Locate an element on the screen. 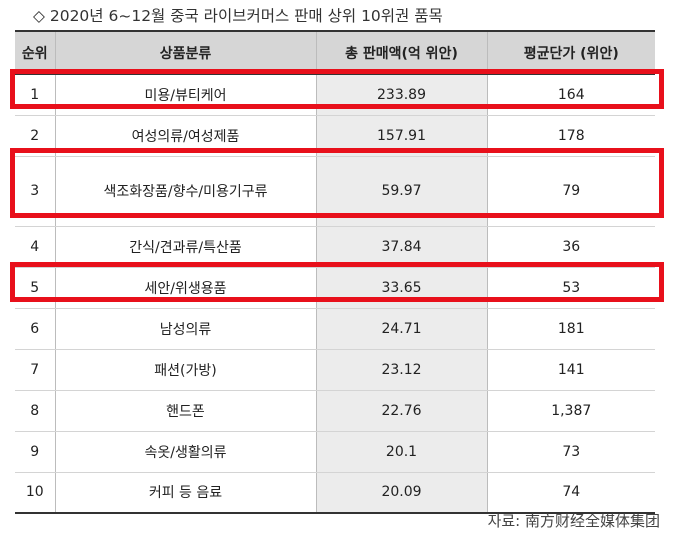 The image size is (680, 538). table-row: 4 간식/견과류/특산품 37.84 36 is located at coordinates (335, 247).